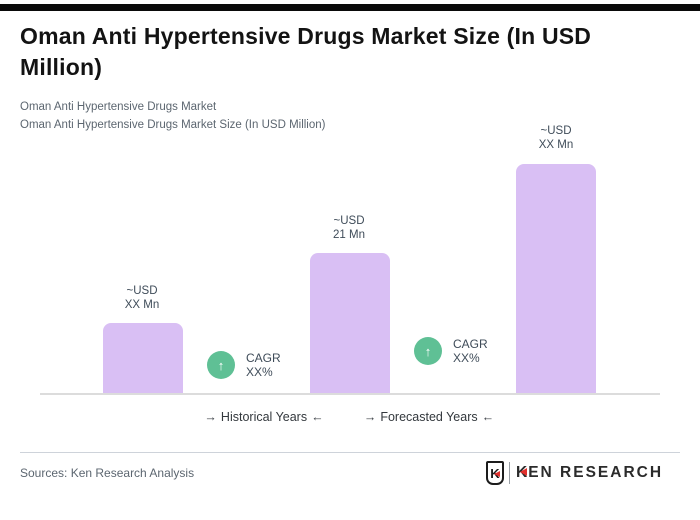 Image resolution: width=700 pixels, height=520 pixels. What do you see at coordinates (118, 107) in the screenshot?
I see `subtitle-line-1: Oman Anti Hypertensive Drugs Market` at bounding box center [118, 107].